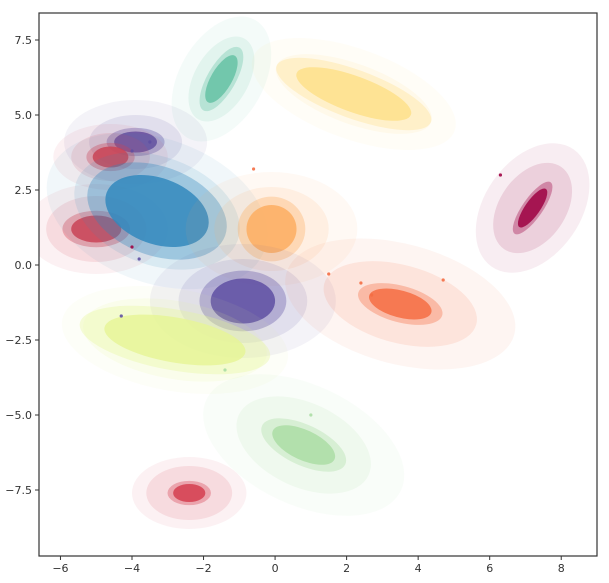 This screenshot has width=609, height=583. I want to click on cluster-4-core, so click(110, 157).